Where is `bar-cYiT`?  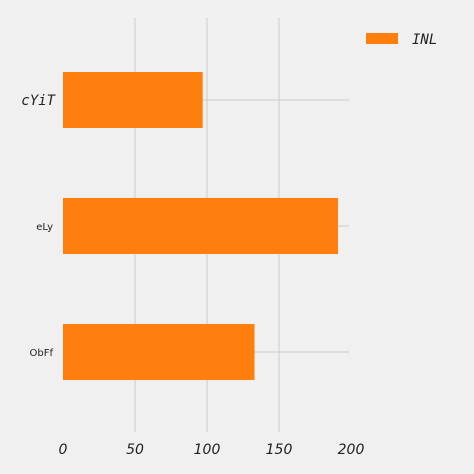 bar-cYiT is located at coordinates (133, 100).